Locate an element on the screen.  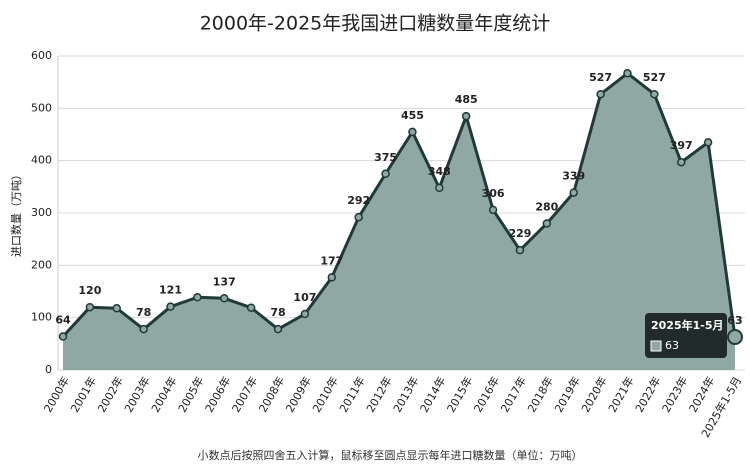
y-tick-label: 600 is located at coordinates (41, 55).